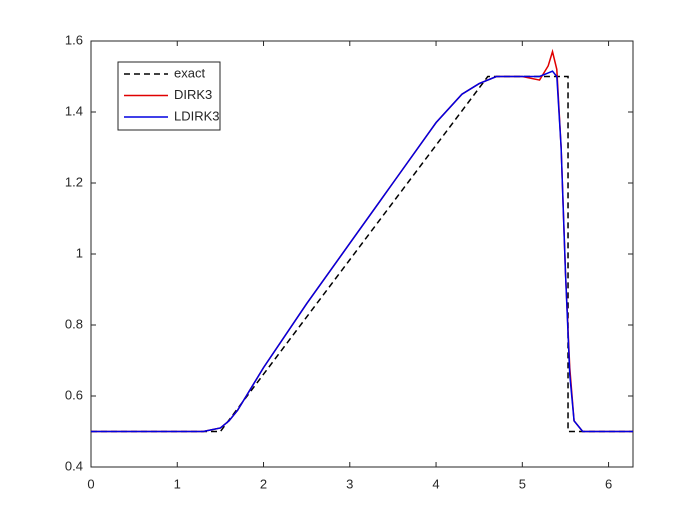  Describe the element at coordinates (189, 72) in the screenshot. I see `legend-label: exact` at that location.